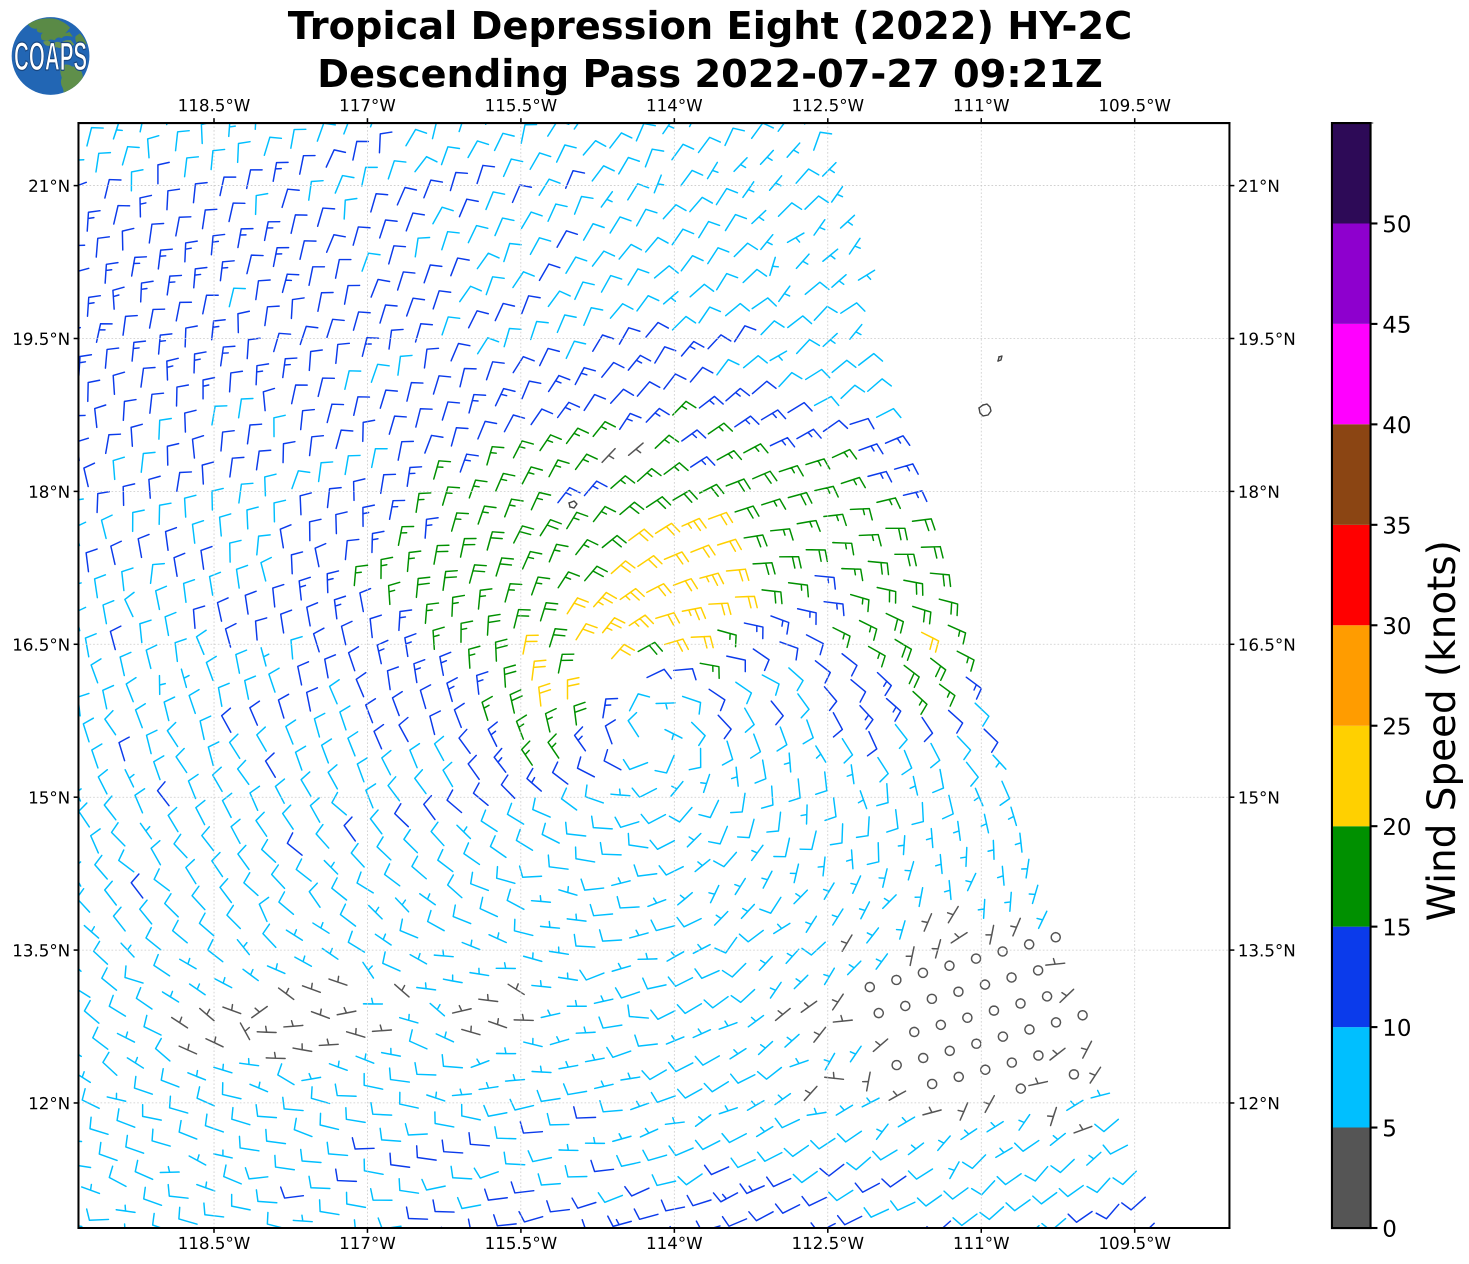 This screenshot has width=1469, height=1264. What do you see at coordinates (50, 56) in the screenshot?
I see `svg-text: COAPS` at bounding box center [50, 56].